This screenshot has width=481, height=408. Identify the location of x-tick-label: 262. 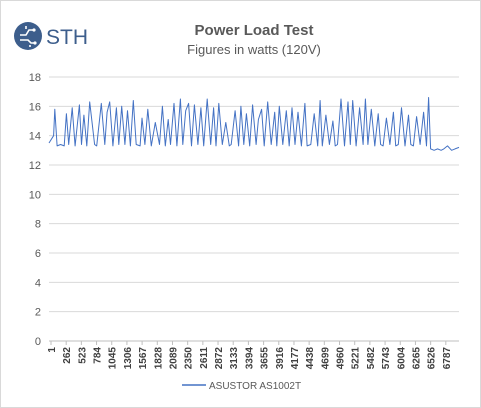
(67, 355).